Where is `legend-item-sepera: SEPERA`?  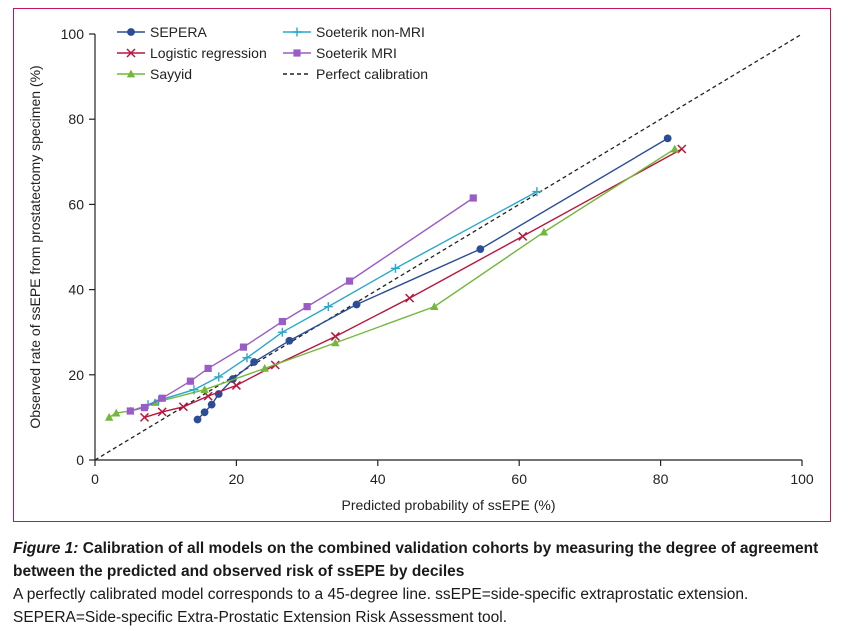
legend-item-sepera: SEPERA is located at coordinates (162, 32).